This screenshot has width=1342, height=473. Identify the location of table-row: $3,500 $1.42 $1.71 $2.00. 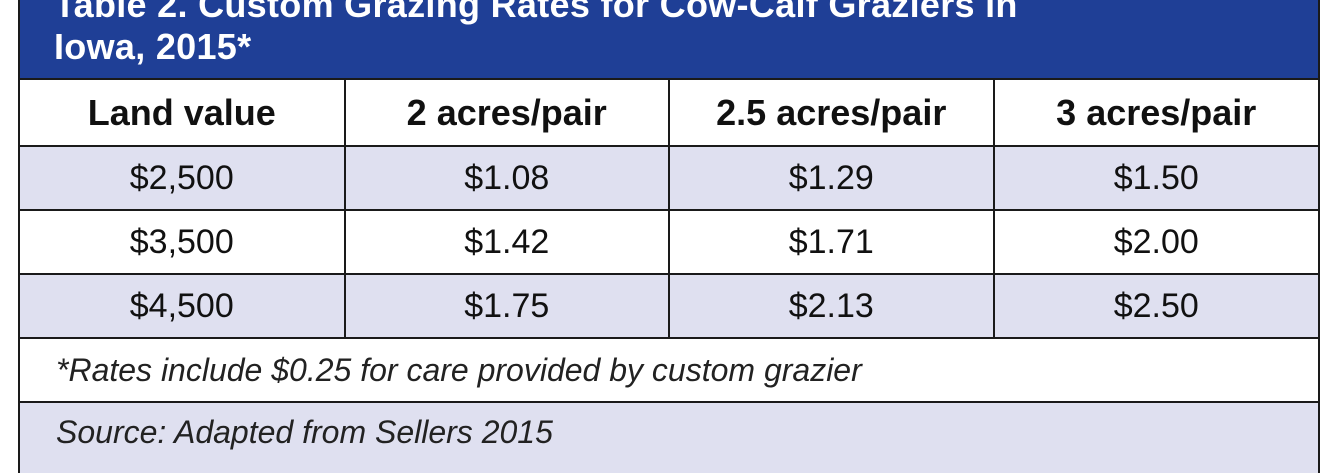
(669, 242).